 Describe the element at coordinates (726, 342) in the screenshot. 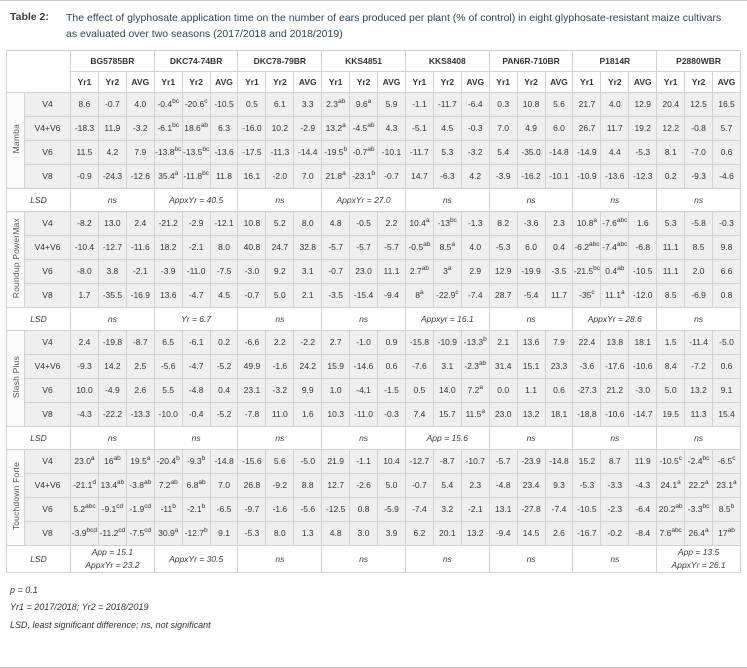

I see `data-cell: -5.0` at that location.